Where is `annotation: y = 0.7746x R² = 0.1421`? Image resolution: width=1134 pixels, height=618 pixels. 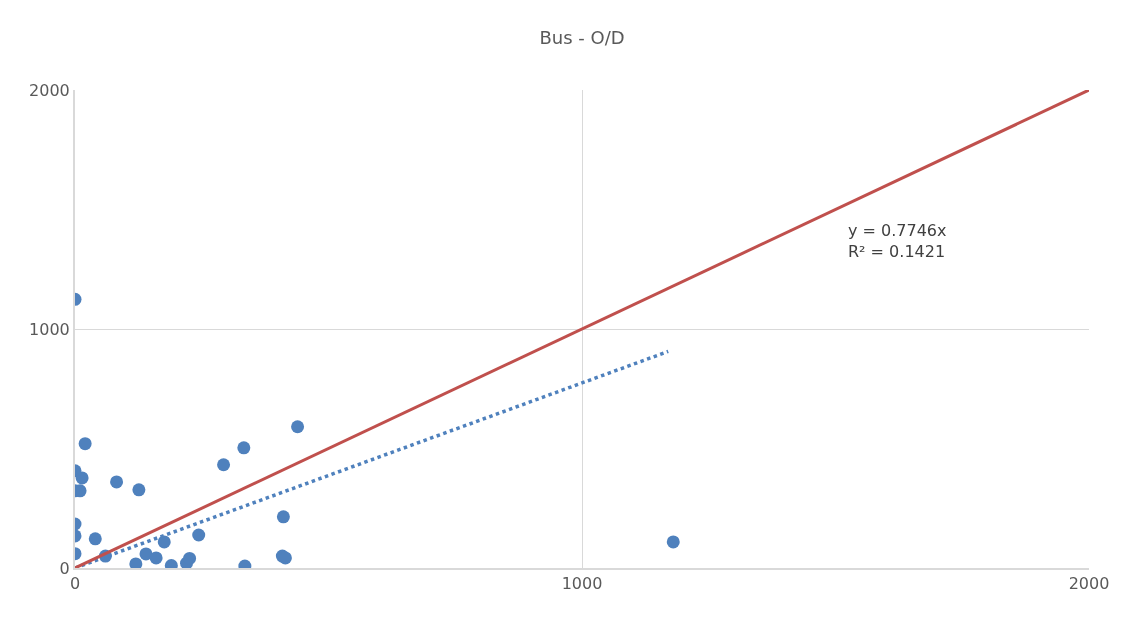
annotation: y = 0.7746x R² = 0.1421 is located at coordinates (897, 241).